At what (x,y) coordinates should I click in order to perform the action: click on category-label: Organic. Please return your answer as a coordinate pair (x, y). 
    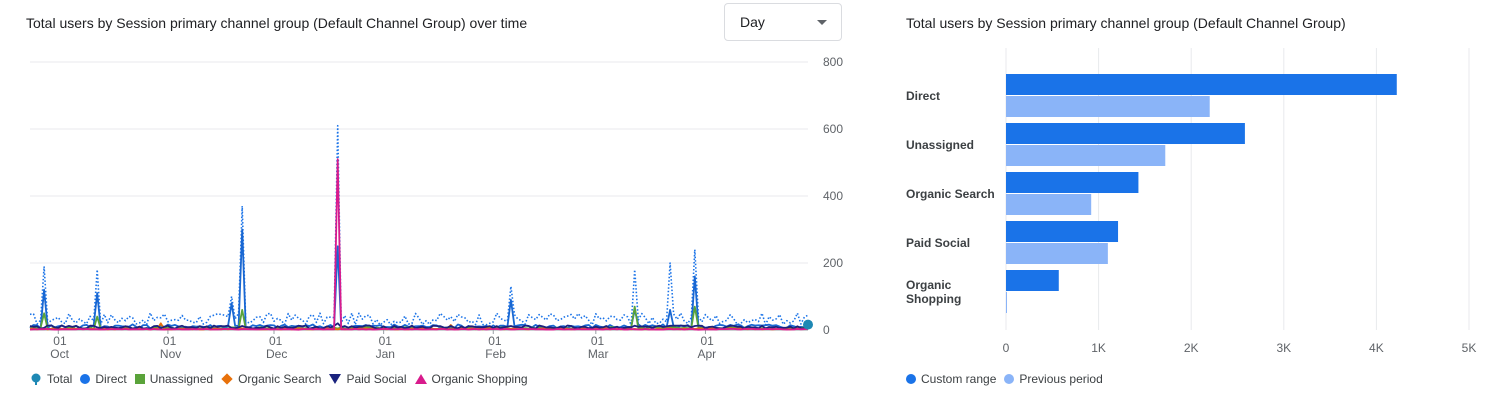
    Looking at the image, I should click on (929, 285).